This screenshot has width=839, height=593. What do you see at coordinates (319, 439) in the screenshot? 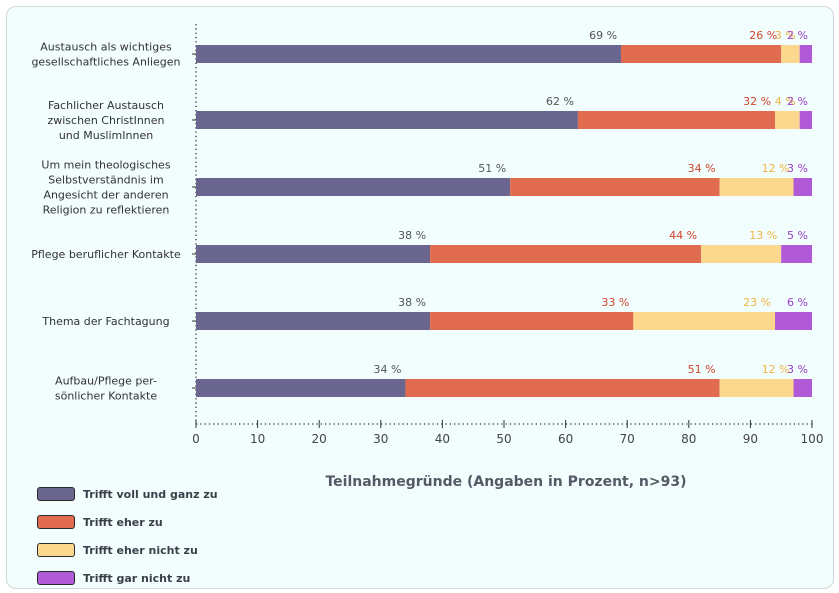
I see `x-tick-label: 20` at bounding box center [319, 439].